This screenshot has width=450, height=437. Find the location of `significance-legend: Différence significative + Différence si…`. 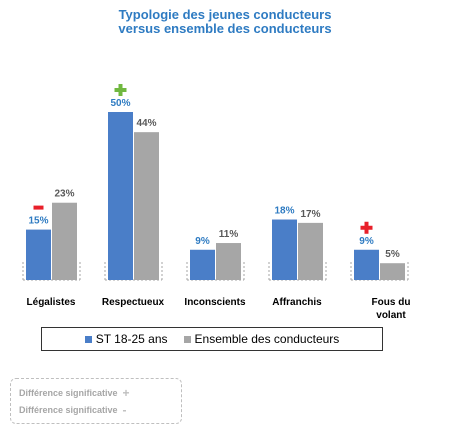

significance-legend: Différence significative + Différence si… is located at coordinates (96, 401).